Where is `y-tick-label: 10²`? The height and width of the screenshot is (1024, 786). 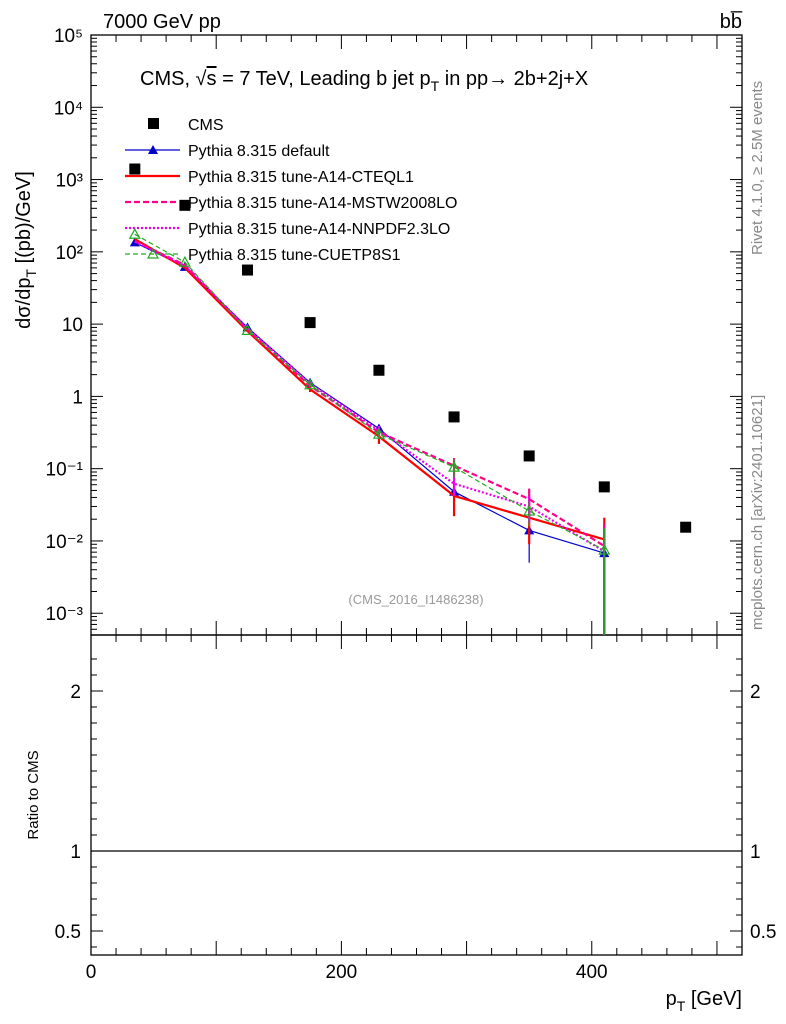
y-tick-label: 10² is located at coordinates (69, 253).